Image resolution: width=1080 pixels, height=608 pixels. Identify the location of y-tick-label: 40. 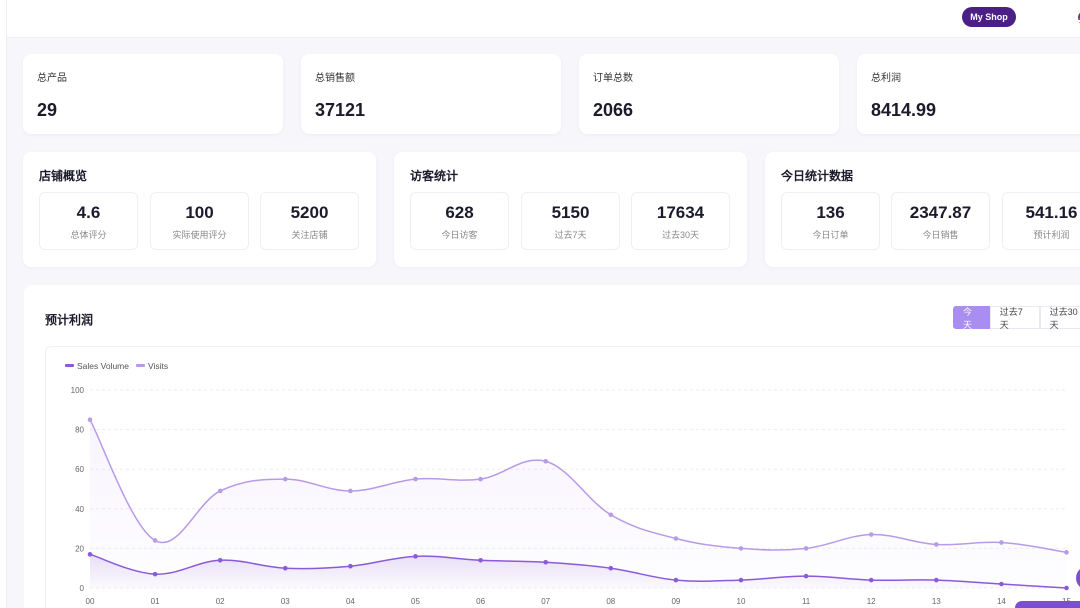
(79, 509).